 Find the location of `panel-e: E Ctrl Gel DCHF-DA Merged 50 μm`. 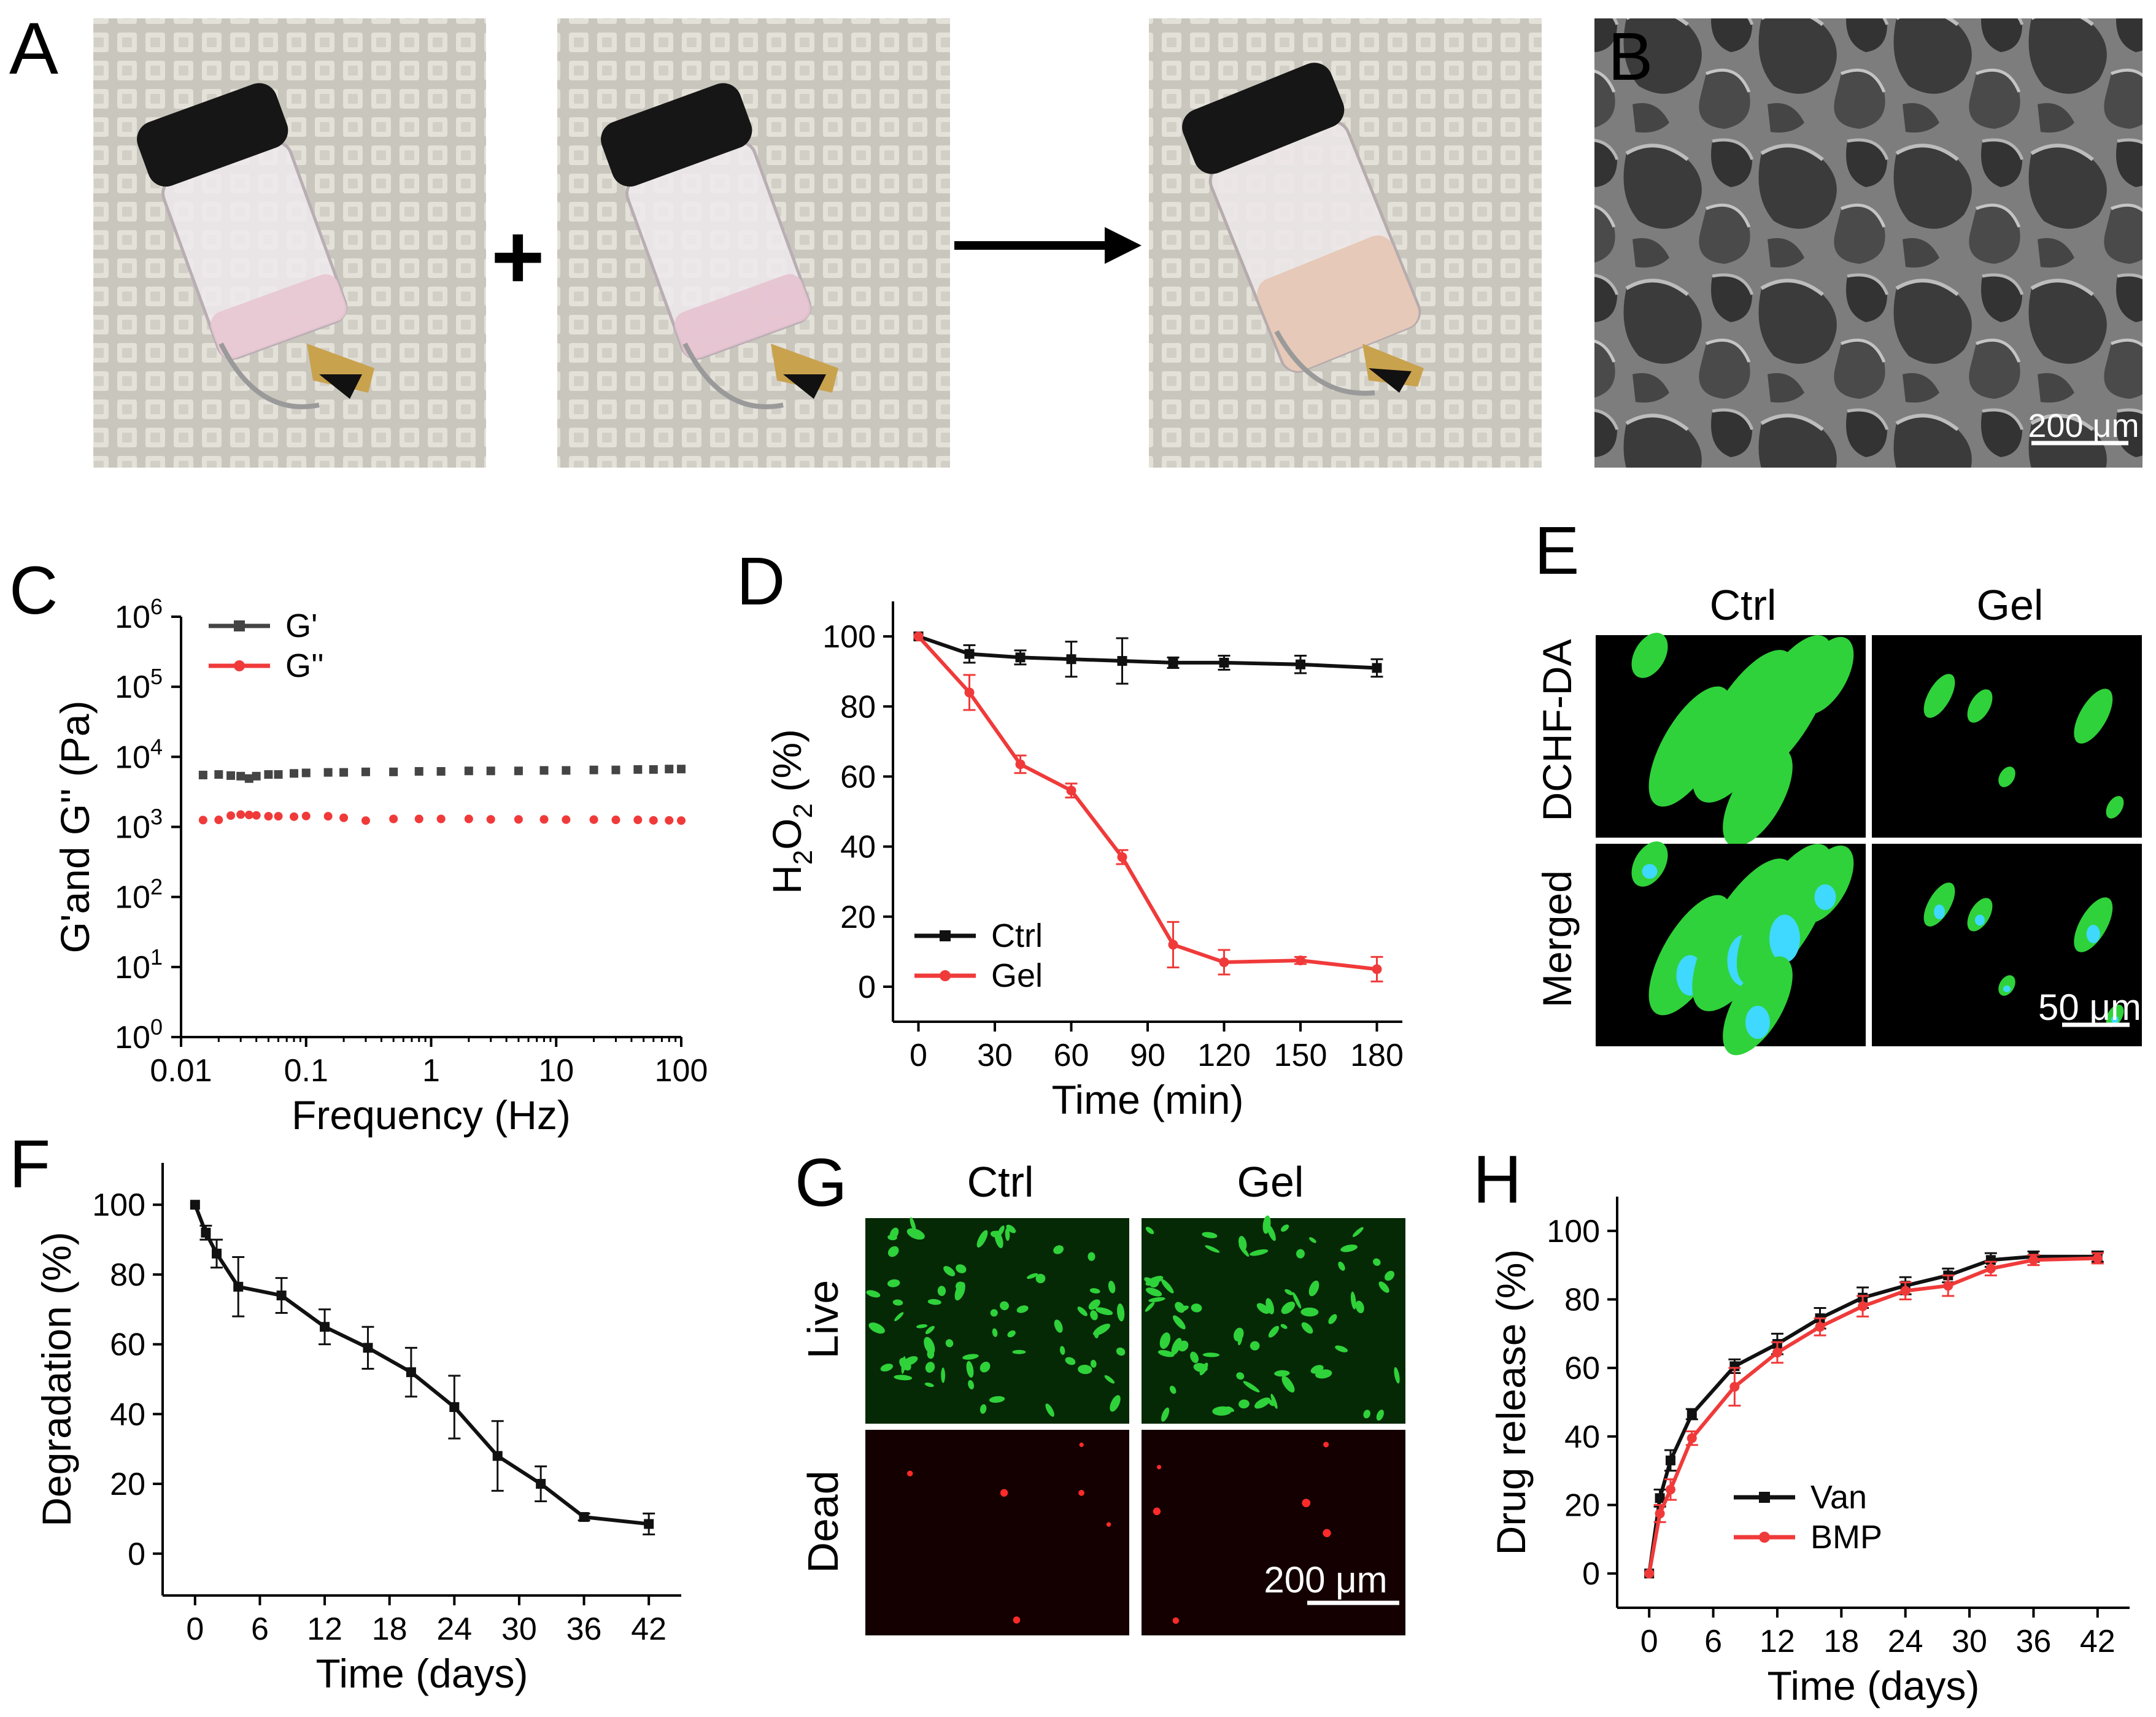

panel-e: E Ctrl Gel DCHF-DA Merged 50 μm is located at coordinates (1838, 784).